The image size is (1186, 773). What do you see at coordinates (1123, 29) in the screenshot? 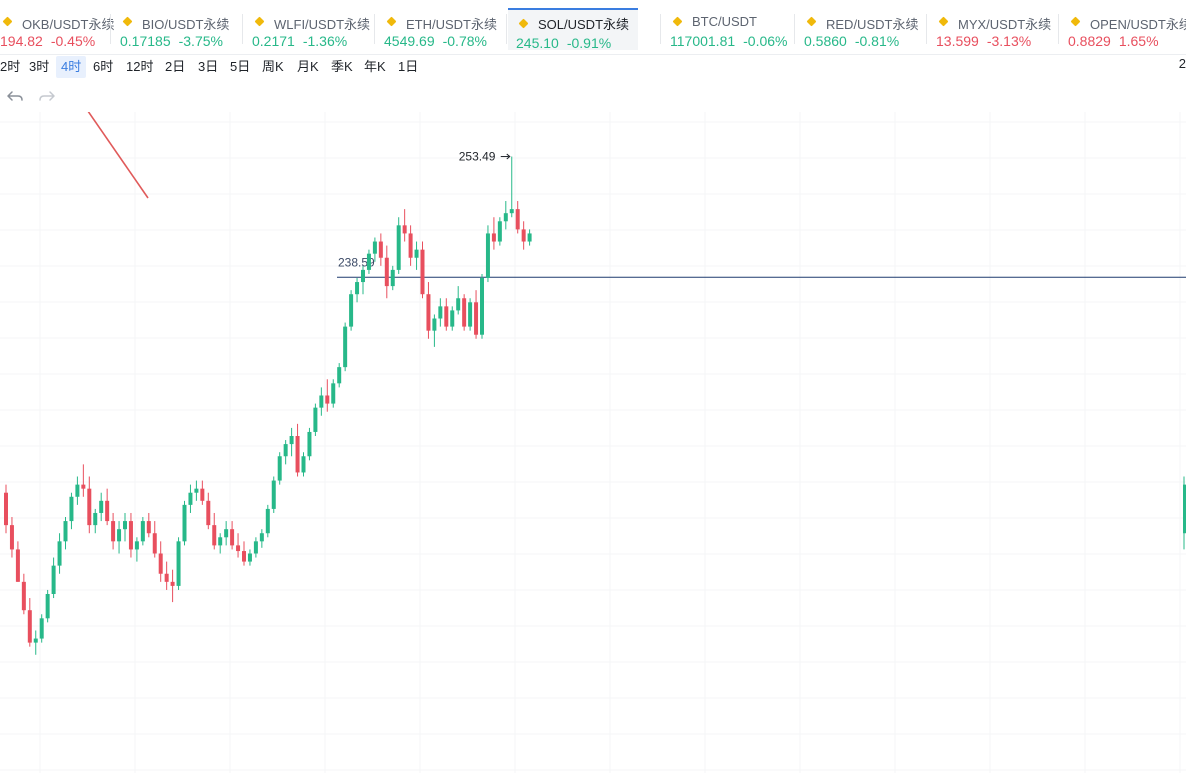
I see `ticker-tab: OPEN/USDT永续 0.8829 1.65%` at bounding box center [1123, 29].